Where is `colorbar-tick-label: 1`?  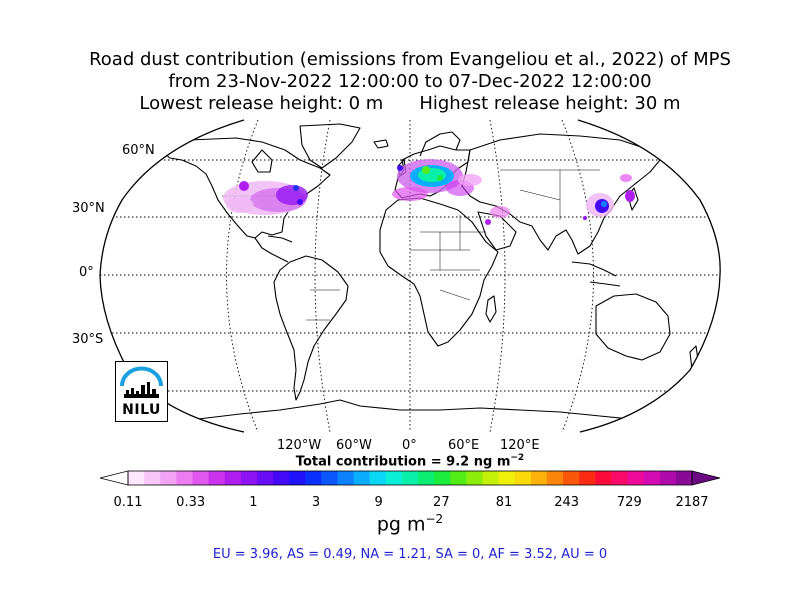
colorbar-tick-label: 1 is located at coordinates (253, 502).